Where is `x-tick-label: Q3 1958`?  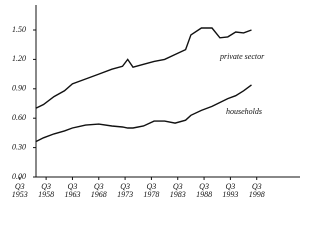 x-tick-label: Q3 1958 is located at coordinates (46, 190).